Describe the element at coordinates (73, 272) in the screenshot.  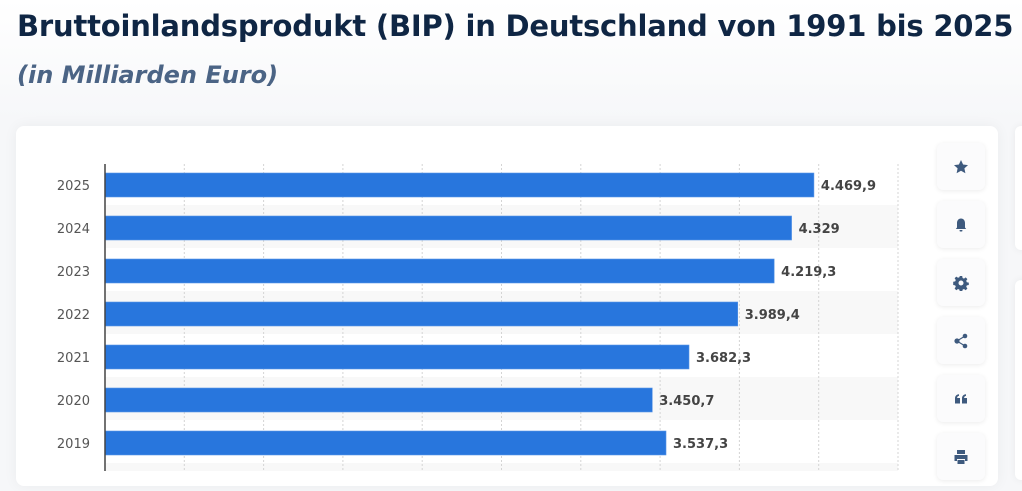
I see `y-tick-label: 2023` at that location.